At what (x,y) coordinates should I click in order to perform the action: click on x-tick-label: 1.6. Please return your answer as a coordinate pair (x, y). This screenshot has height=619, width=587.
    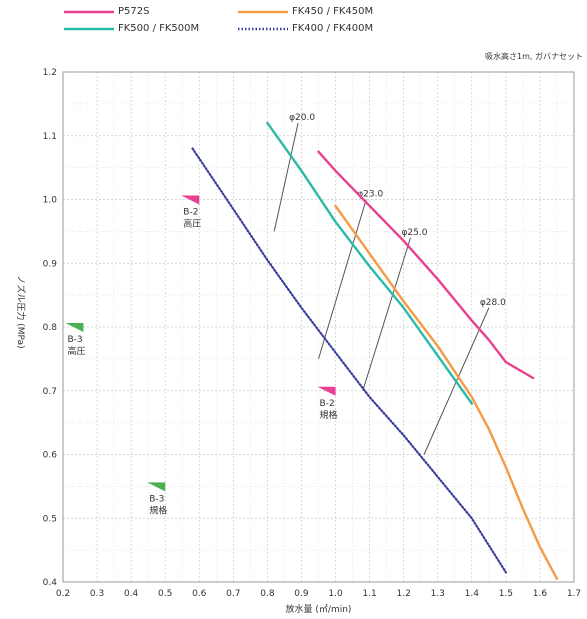
    Looking at the image, I should click on (540, 594).